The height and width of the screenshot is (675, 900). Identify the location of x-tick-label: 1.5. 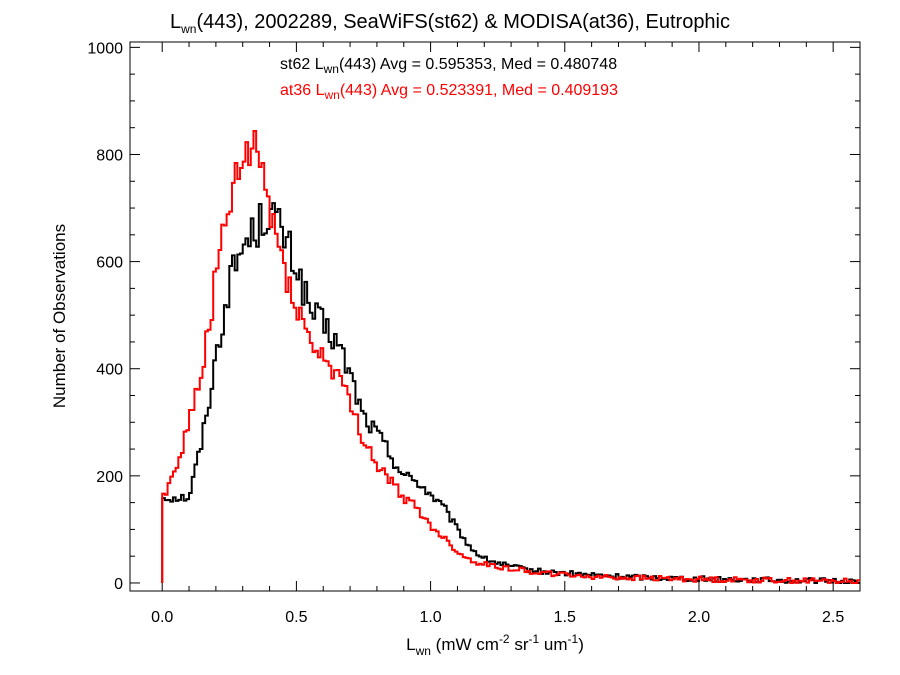
(565, 617).